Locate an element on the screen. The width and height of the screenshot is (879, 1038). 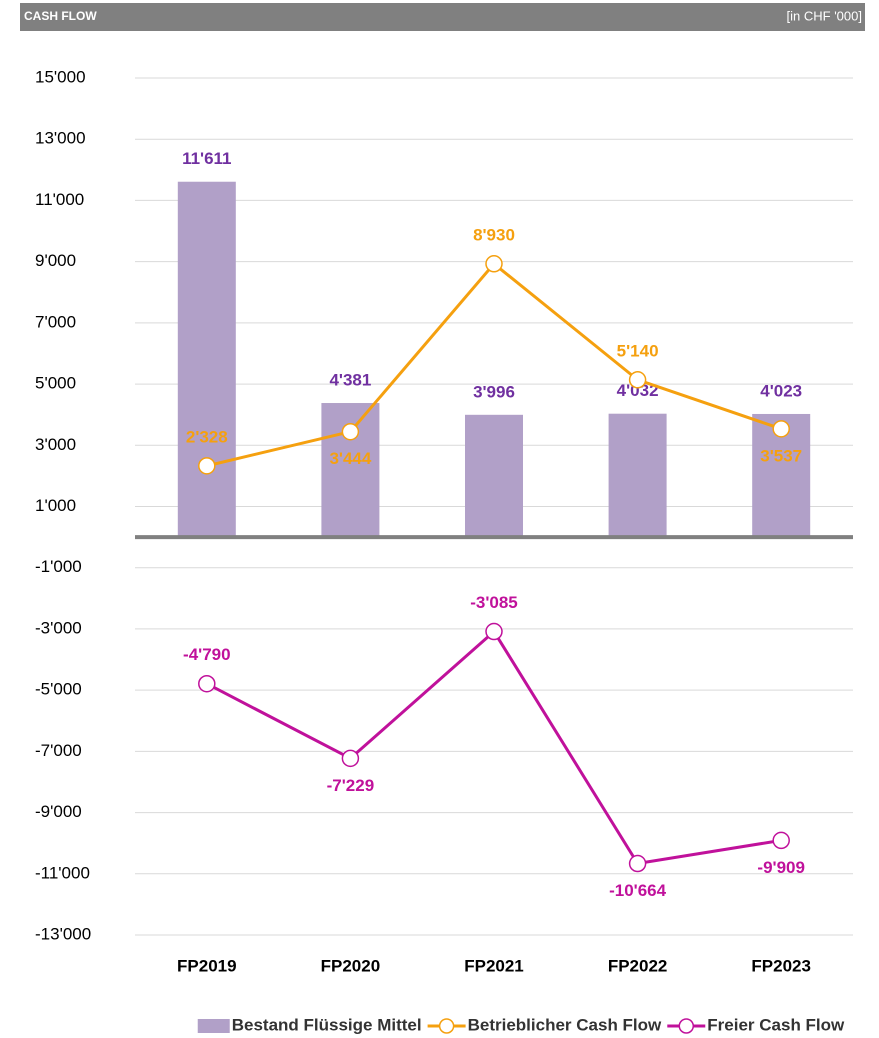
y-tick-label: -3'000 is located at coordinates (58, 627).